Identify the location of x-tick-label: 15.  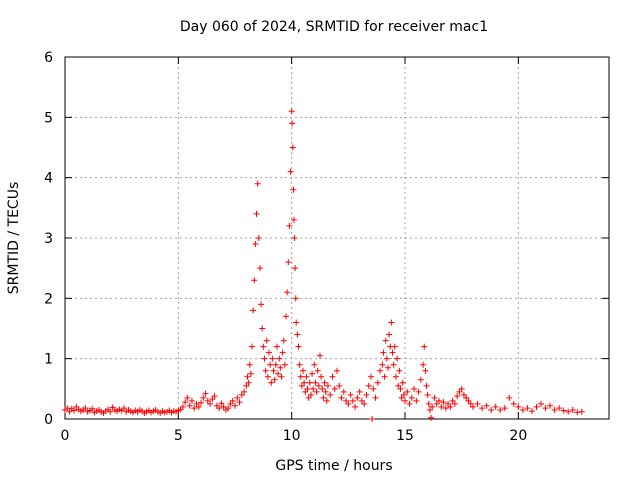
(405, 436).